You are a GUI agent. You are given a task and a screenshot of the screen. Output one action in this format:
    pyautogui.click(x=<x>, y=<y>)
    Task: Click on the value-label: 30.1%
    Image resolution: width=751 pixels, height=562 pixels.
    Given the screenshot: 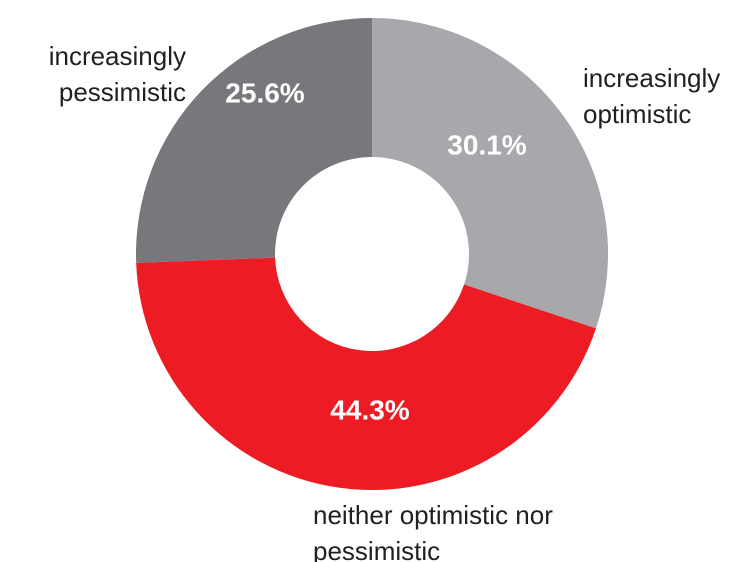 What is the action you would take?
    pyautogui.click(x=486, y=144)
    